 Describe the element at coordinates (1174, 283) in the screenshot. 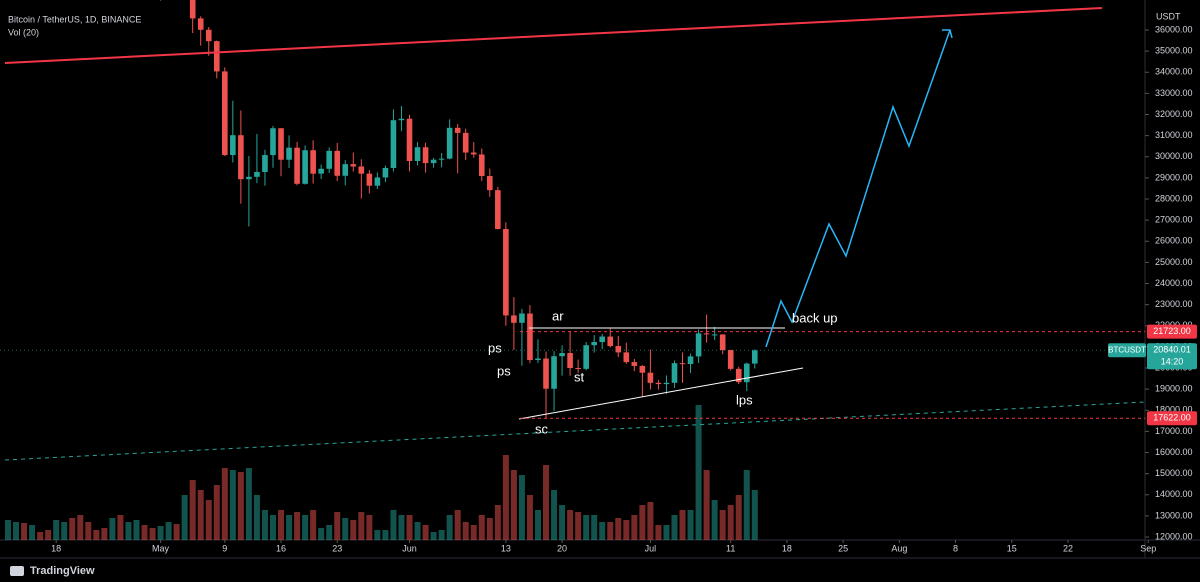

I see `y-tick-label: 24000.00` at that location.